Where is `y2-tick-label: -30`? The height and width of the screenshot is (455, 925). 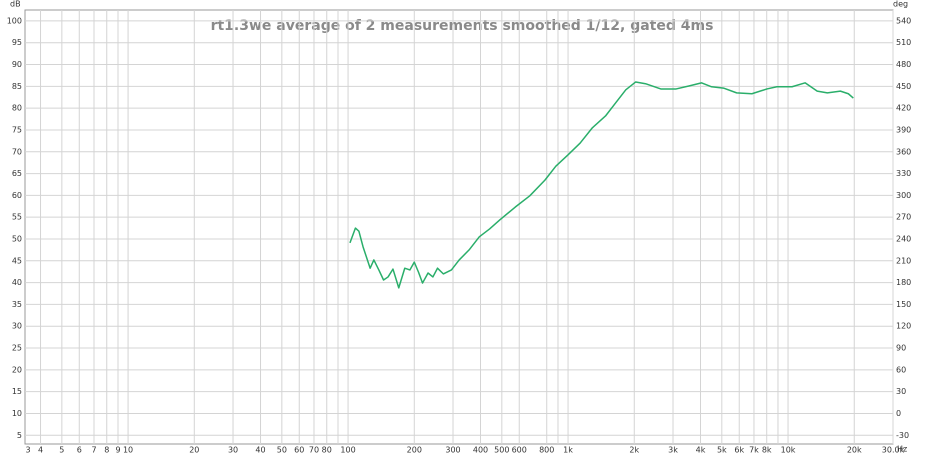
y2-tick-label: -30 is located at coordinates (902, 435).